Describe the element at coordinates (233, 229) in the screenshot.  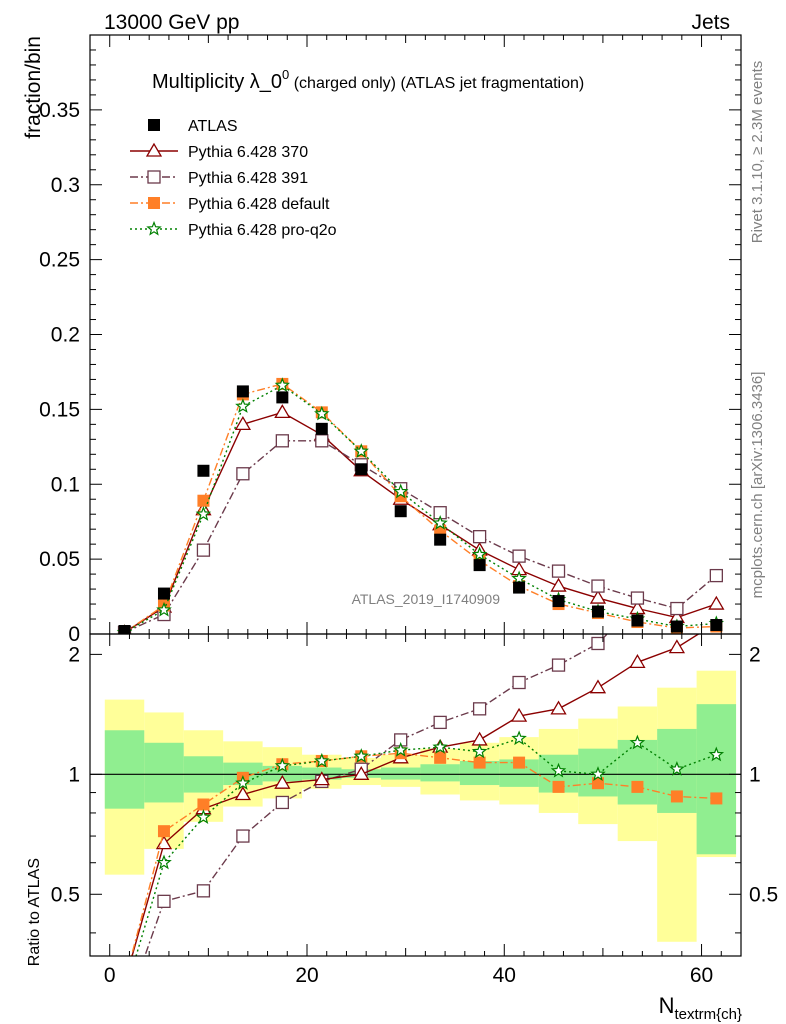
I see `legend-entry: Pythia 6.428 pro-q2o` at that location.